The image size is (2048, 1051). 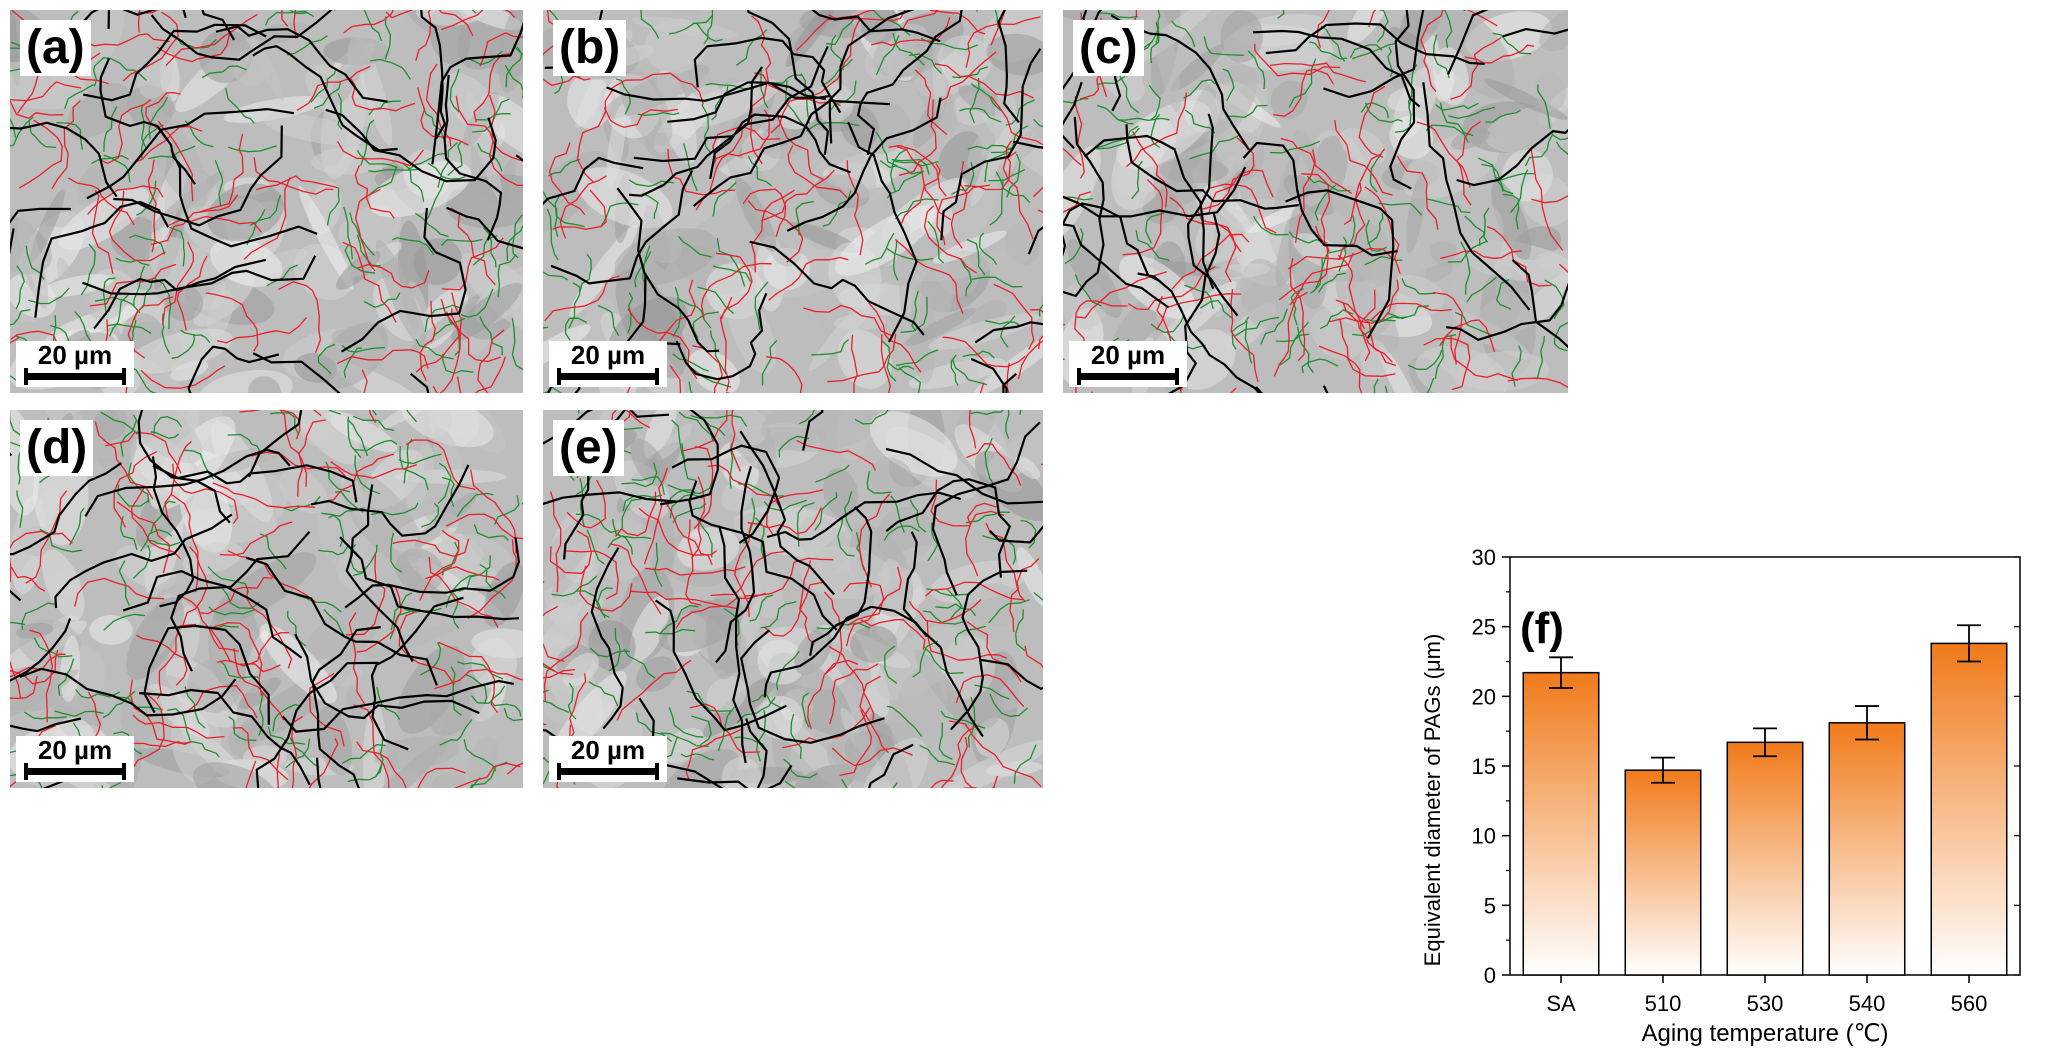 I want to click on micrograph-panel-c: (c) 20 µm, so click(x=1315, y=201).